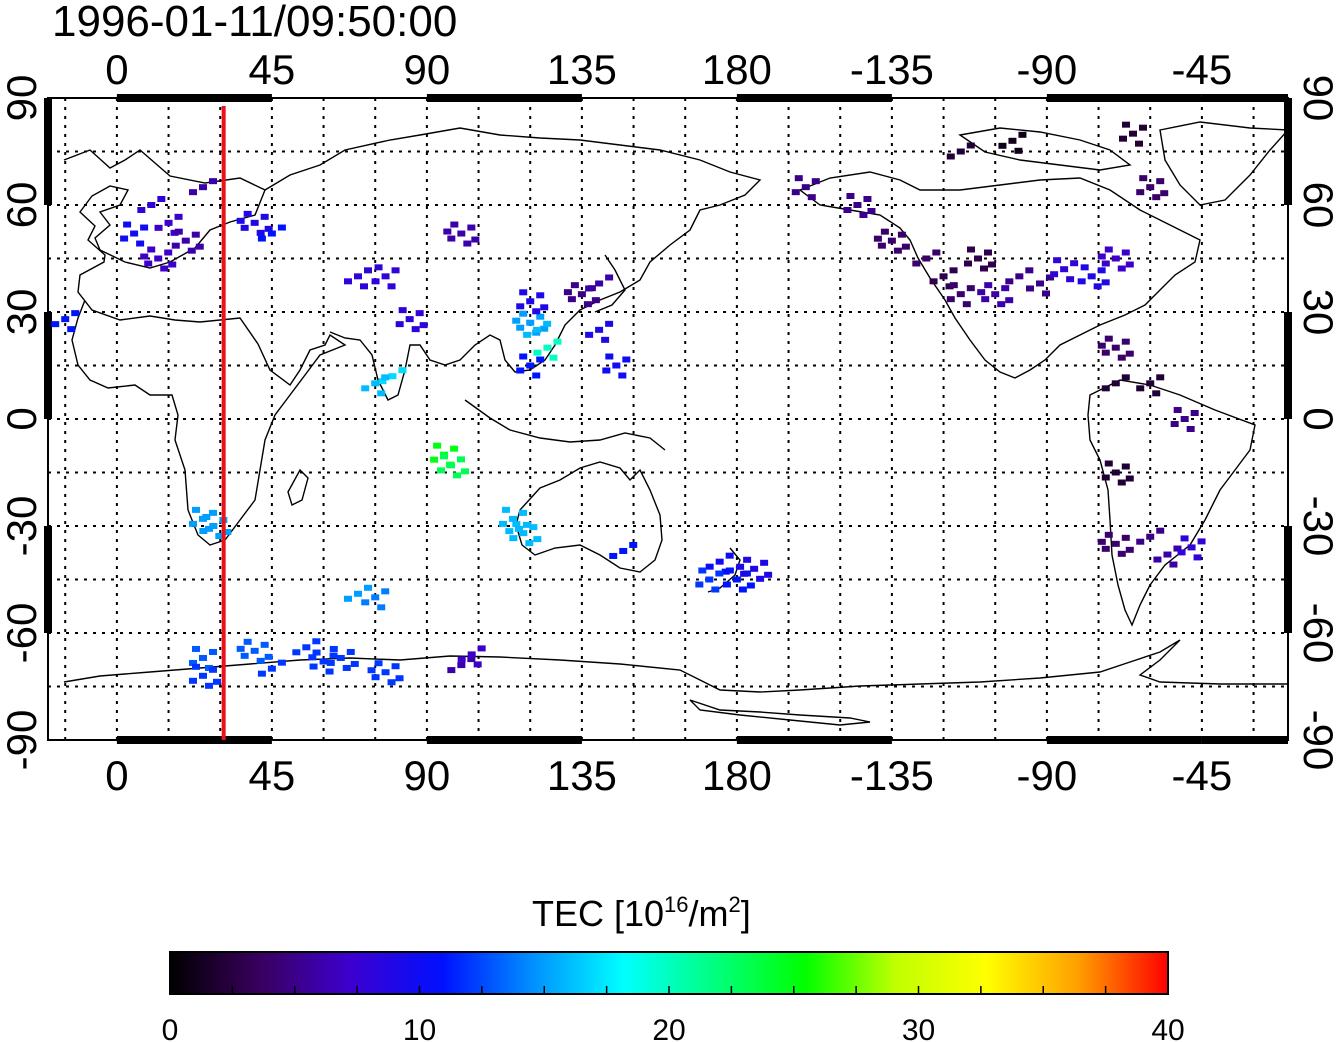  I want to click on colorbar-tick-label: 40, so click(1167, 1028).